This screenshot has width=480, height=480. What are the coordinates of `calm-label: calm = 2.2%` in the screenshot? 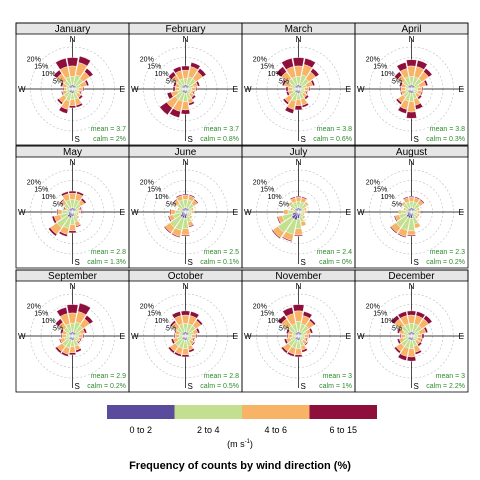 It's located at (445, 386).